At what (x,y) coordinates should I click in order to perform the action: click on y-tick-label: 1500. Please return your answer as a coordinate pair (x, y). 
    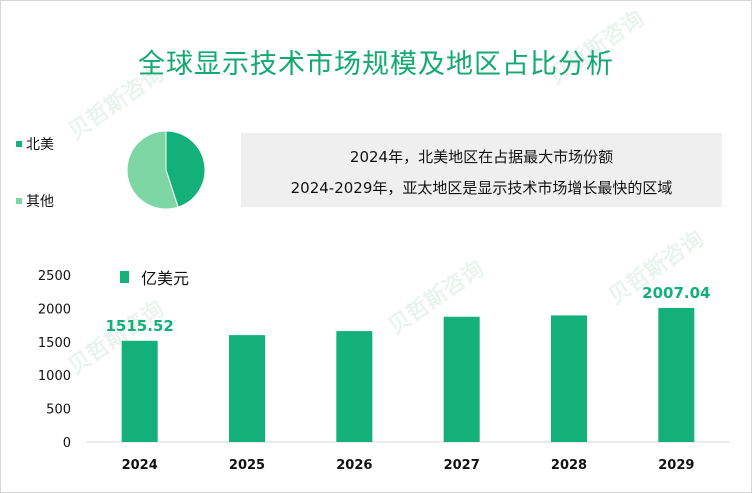
    Looking at the image, I should click on (54, 343).